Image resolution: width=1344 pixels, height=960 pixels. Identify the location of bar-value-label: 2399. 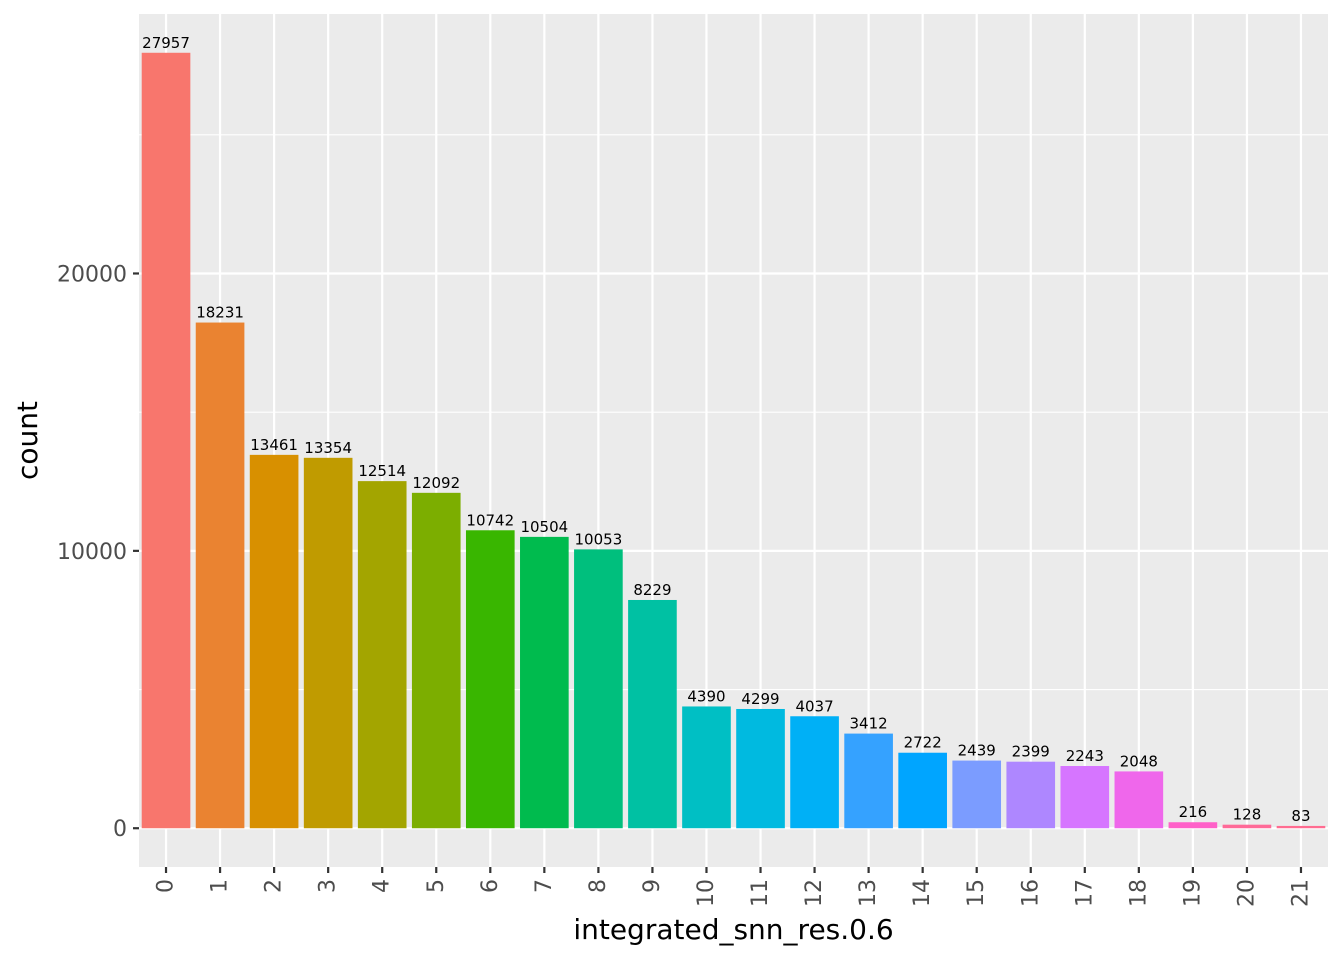
(1031, 752).